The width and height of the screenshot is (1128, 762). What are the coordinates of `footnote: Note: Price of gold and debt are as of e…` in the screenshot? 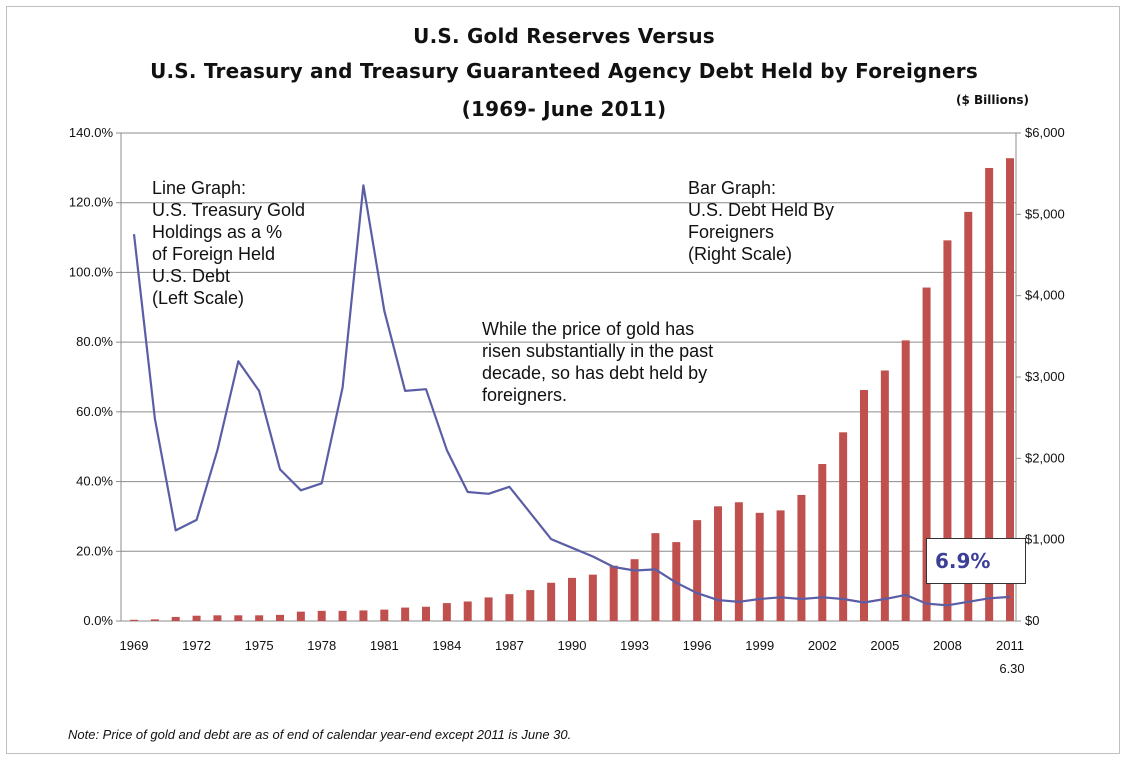 It's located at (320, 734).